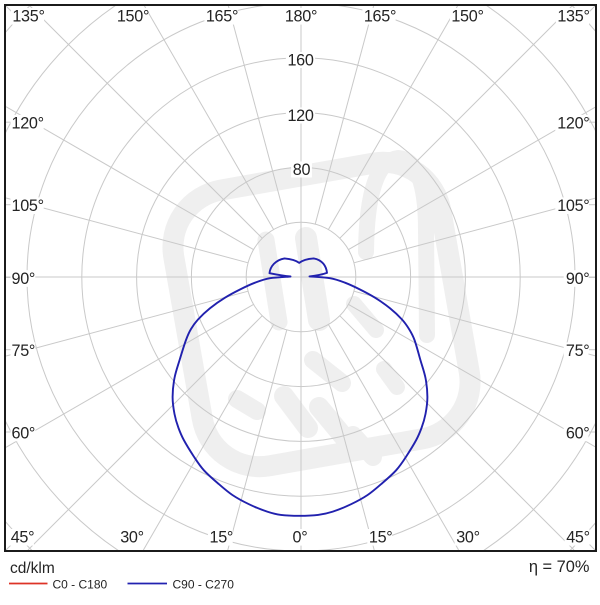 The width and height of the screenshot is (600, 605). I want to click on svg-text: η = 70%, so click(559, 567).